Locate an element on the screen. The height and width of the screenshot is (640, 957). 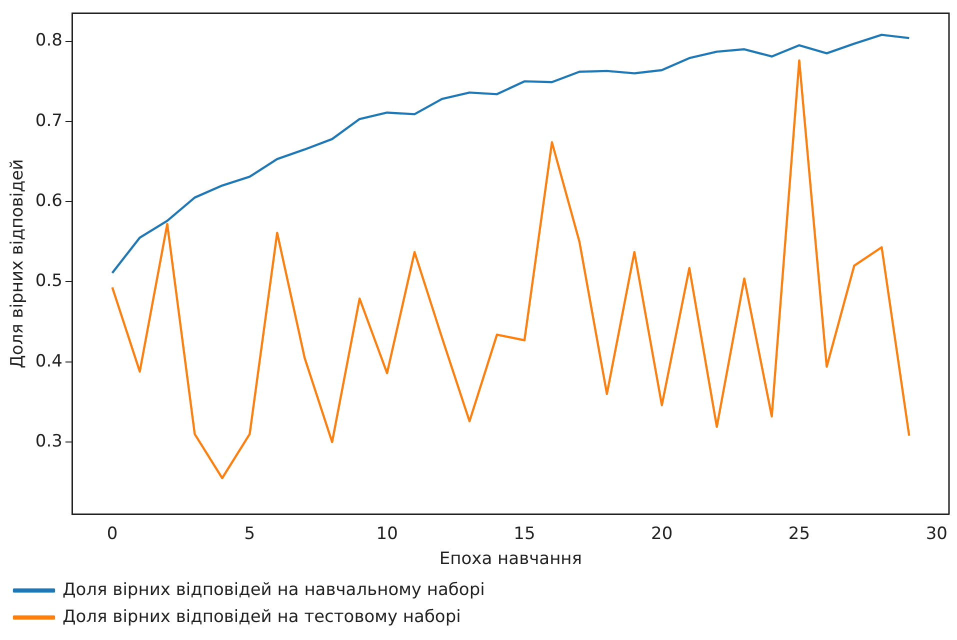
x-tick-label: 15 is located at coordinates (525, 534).